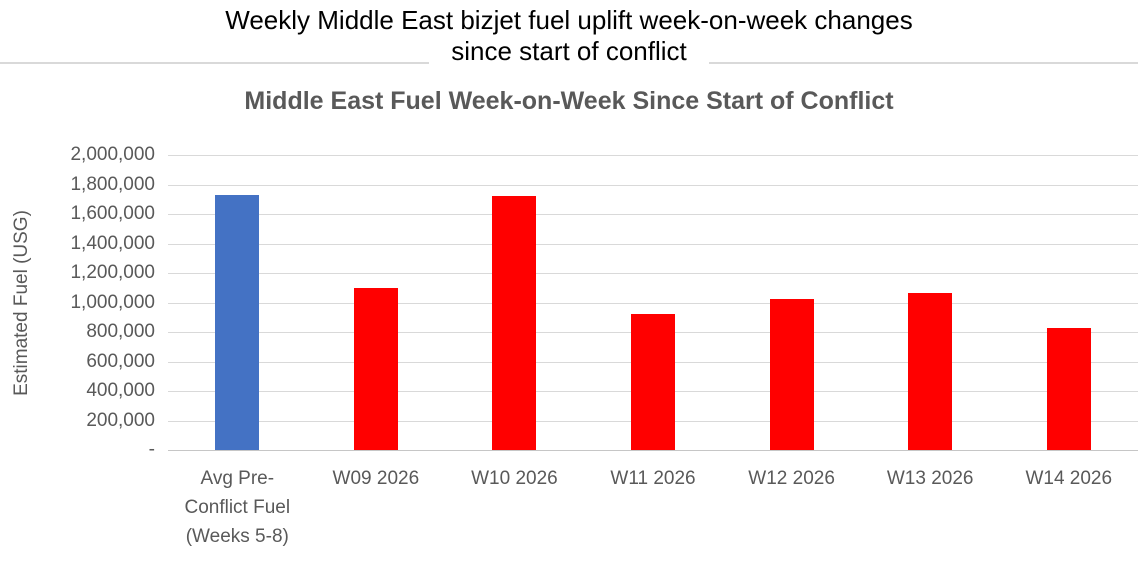  What do you see at coordinates (112, 213) in the screenshot?
I see `y-tick-label: 1,600,000` at bounding box center [112, 213].